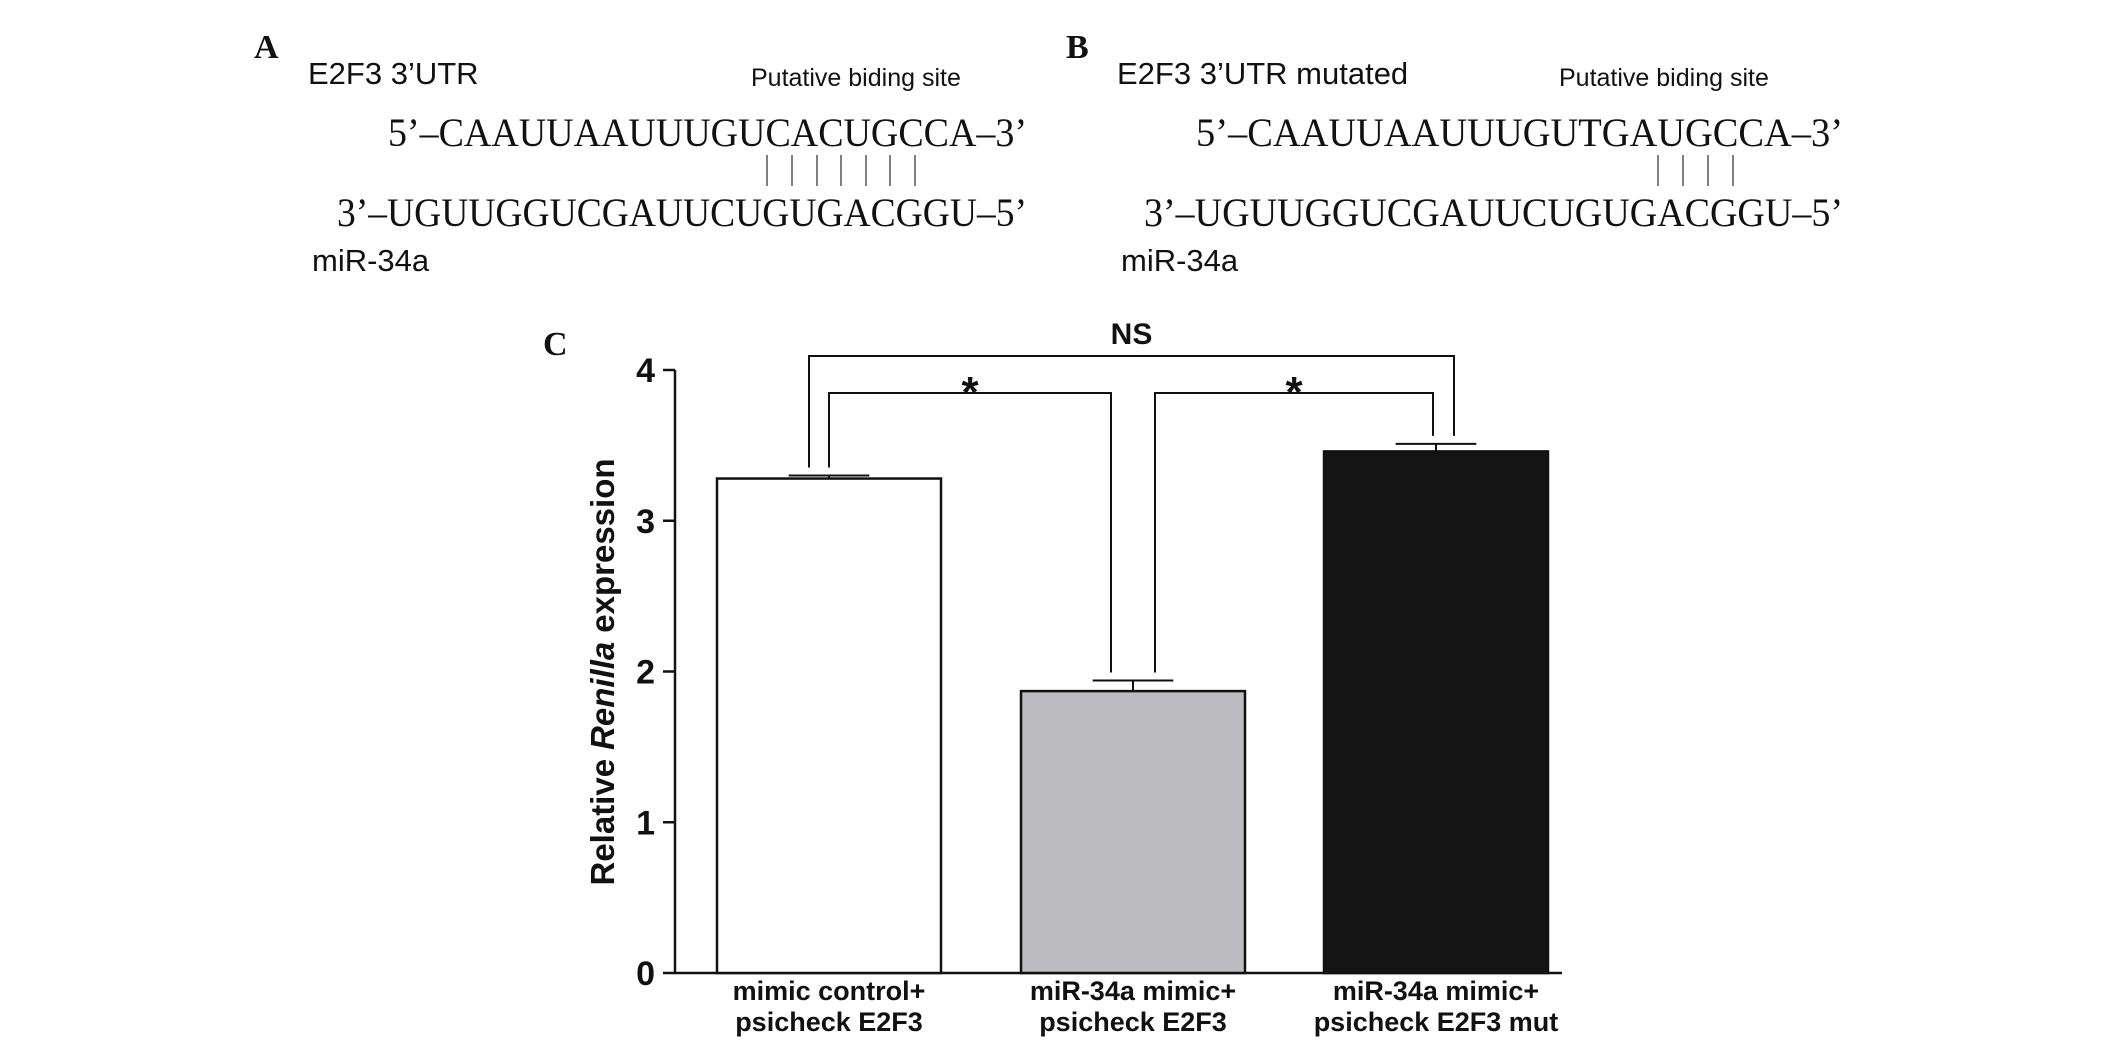 Image resolution: width=2126 pixels, height=1048 pixels. I want to click on significance-label: NS, so click(1132, 334).